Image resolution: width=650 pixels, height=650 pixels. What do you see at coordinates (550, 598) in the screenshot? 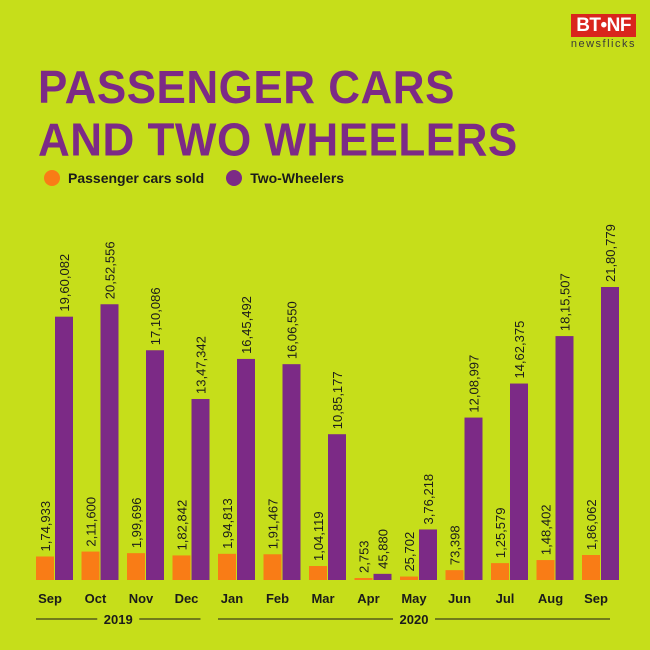
I see `month-tick-label: Aug` at bounding box center [550, 598].